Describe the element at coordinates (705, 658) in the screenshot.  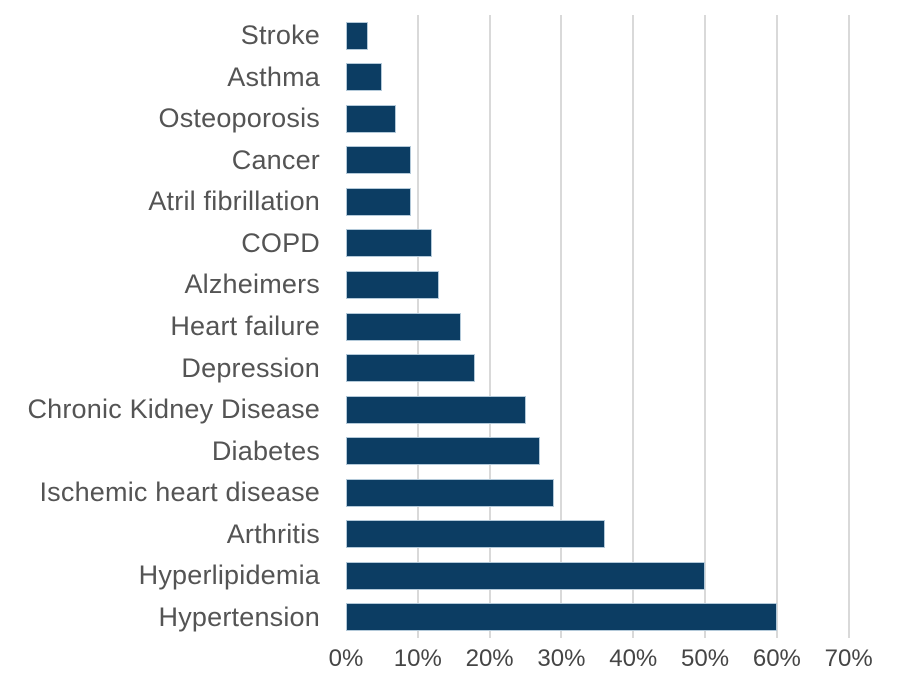
I see `x-tick-label: 50%` at that location.